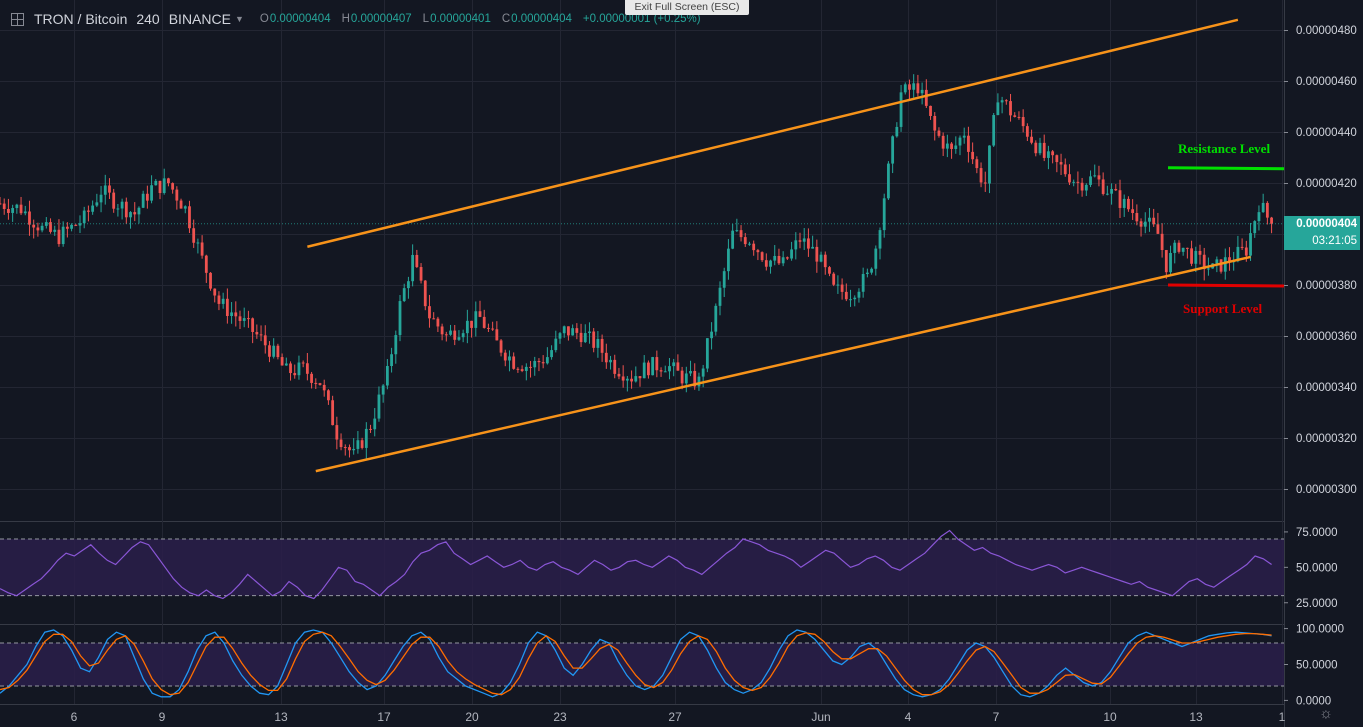 The image size is (1363, 727). Describe the element at coordinates (17, 19) in the screenshot. I see `expand-icon` at that location.